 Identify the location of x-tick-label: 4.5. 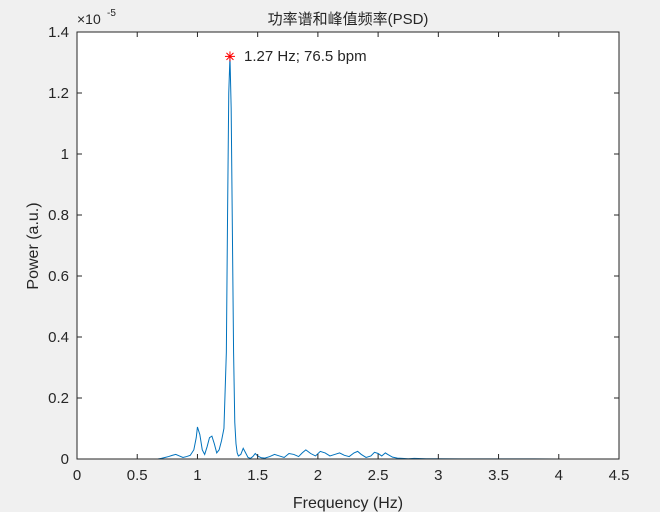
(619, 475).